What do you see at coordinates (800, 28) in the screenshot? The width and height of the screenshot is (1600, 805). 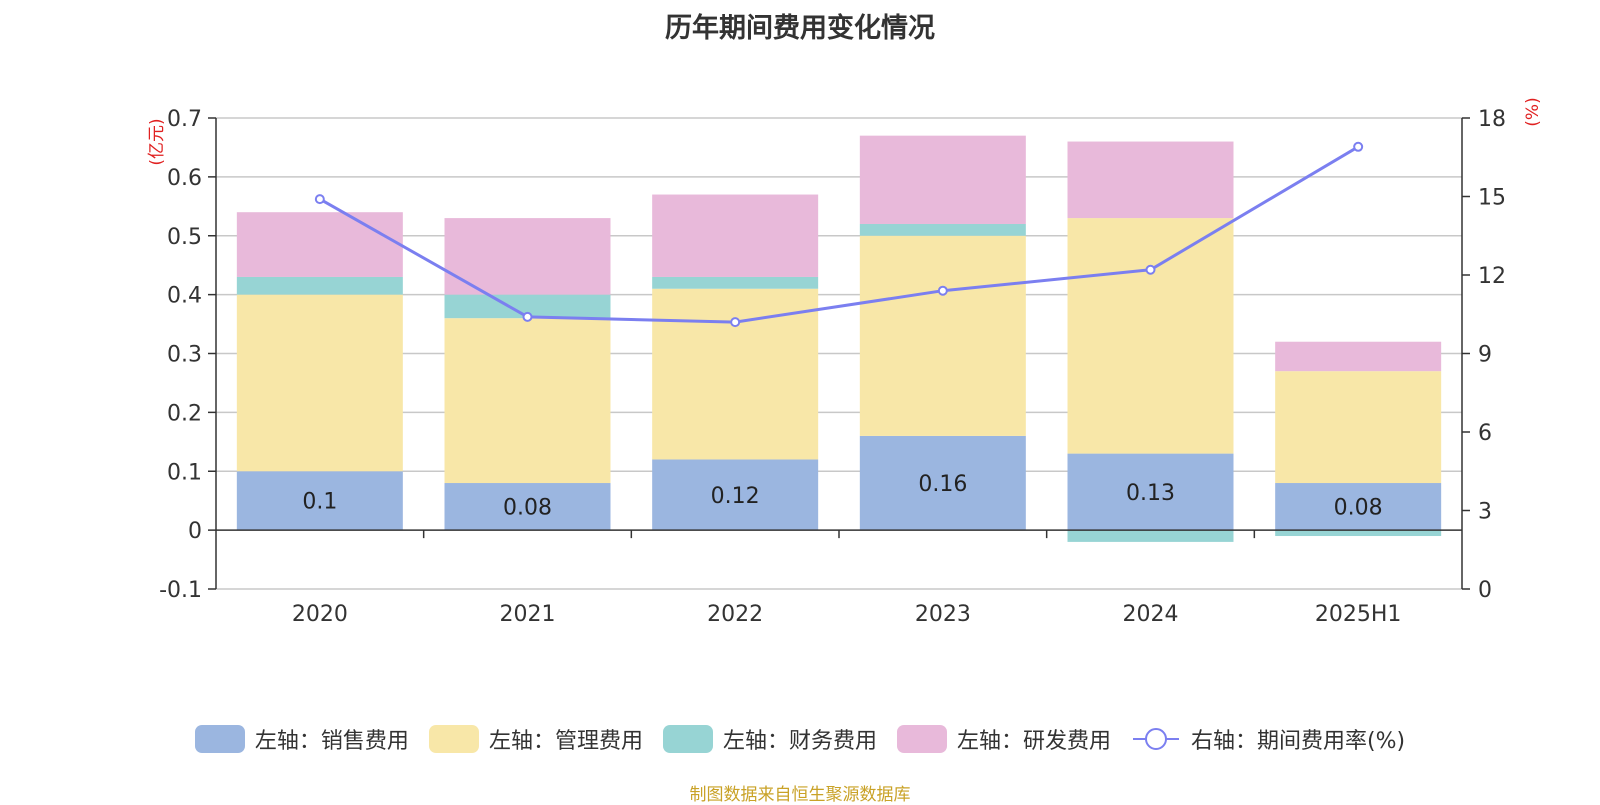 I see `chart-title: 历年期间费用变化情况` at bounding box center [800, 28].